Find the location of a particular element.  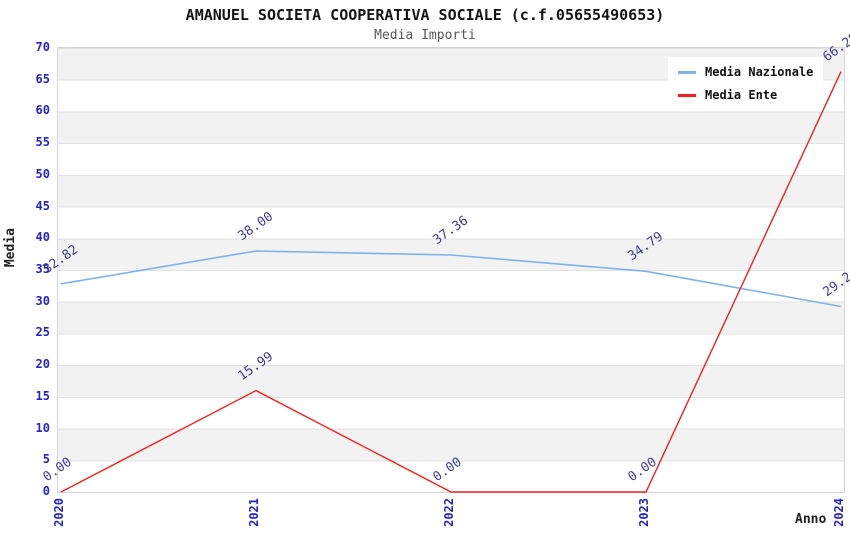

x-axis-title: Anno is located at coordinates (811, 519).